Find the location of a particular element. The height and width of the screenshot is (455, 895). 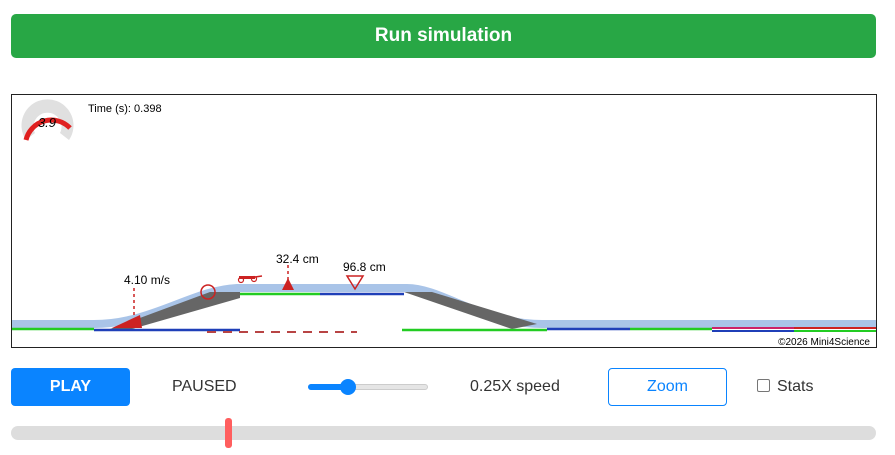

timeline-slider is located at coordinates (443, 433).